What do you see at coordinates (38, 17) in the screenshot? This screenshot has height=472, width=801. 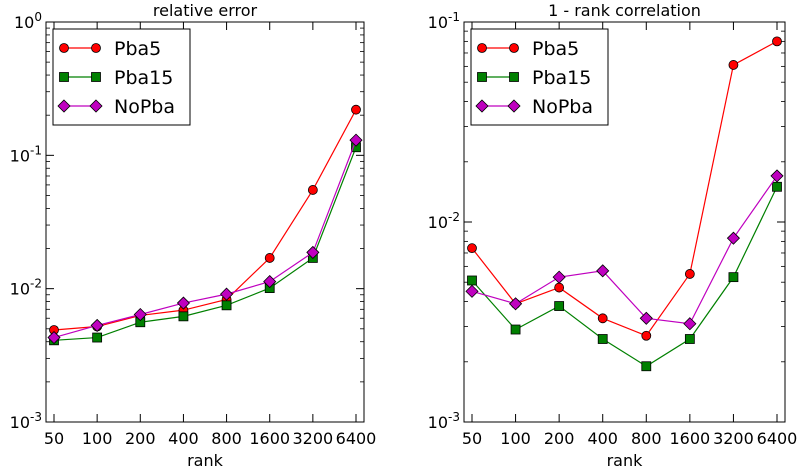 I see `y-tick-exponent: 0` at bounding box center [38, 17].